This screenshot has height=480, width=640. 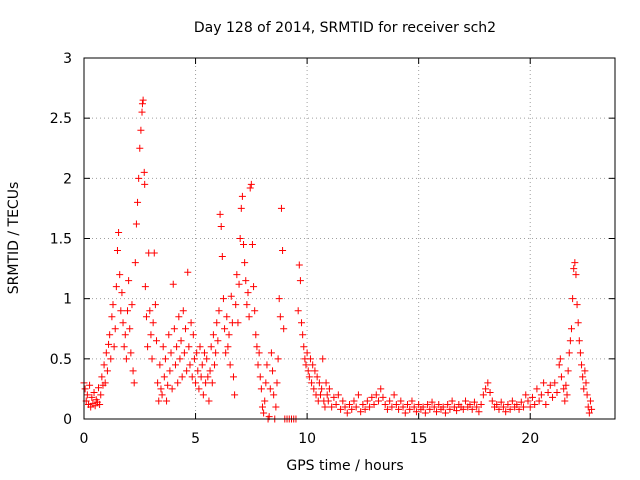 I want to click on y-tick-label: 1, so click(x=67, y=300).